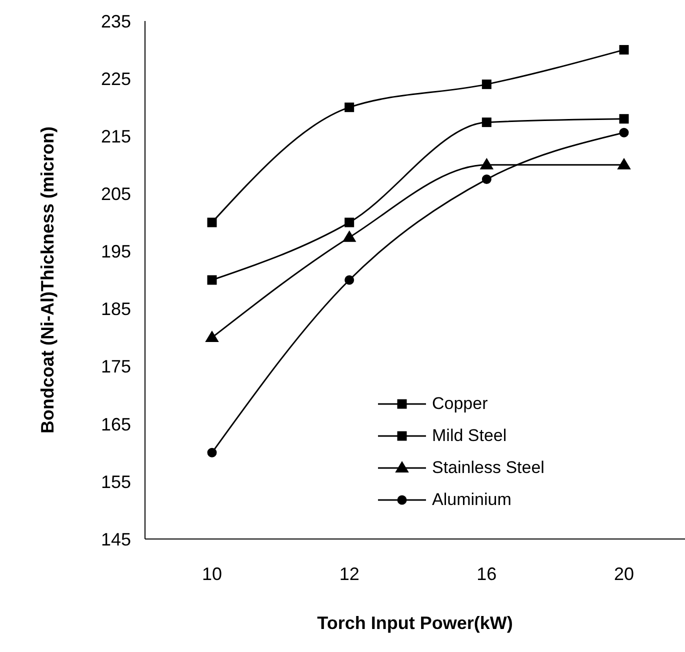 This screenshot has width=685, height=652. I want to click on y-tick-label: 205, so click(115, 194).